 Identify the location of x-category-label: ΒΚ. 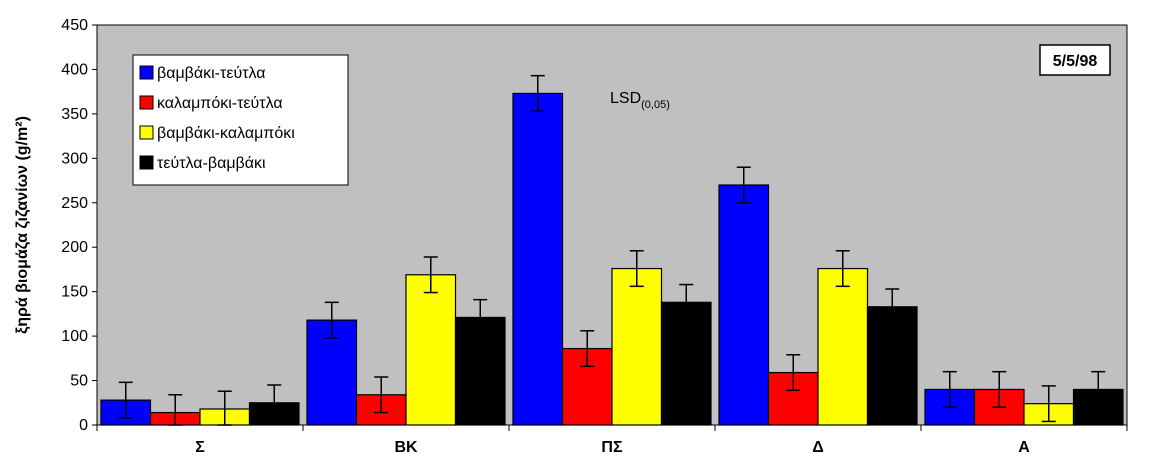
(406, 447).